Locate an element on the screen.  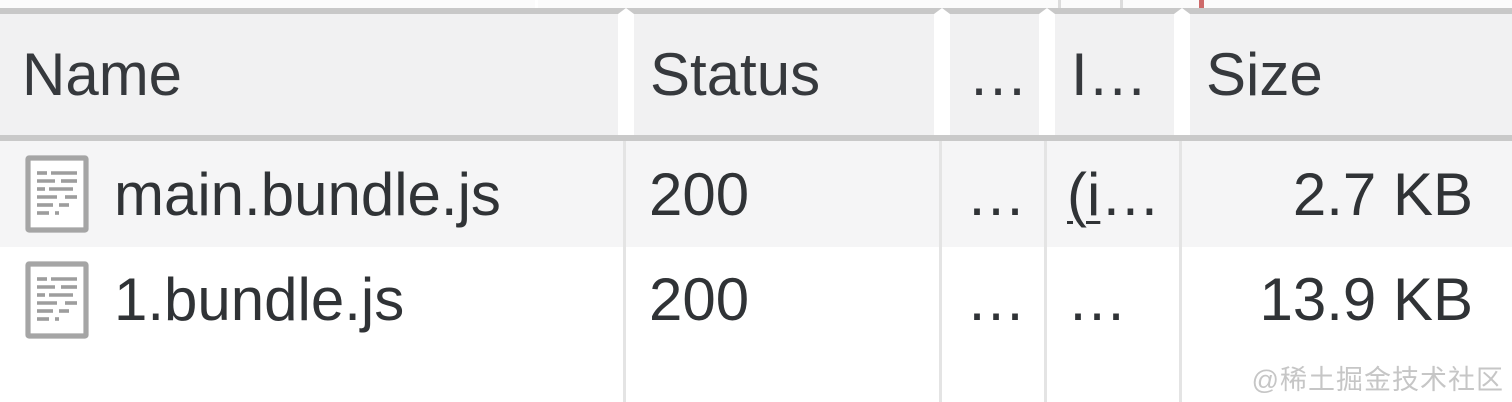
initiator-link: (i is located at coordinates (1084, 194).